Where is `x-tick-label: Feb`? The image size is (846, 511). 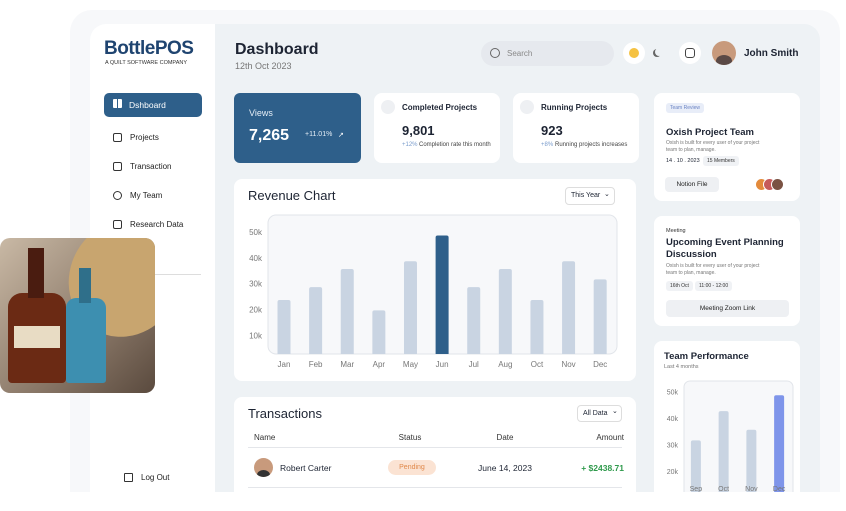 x-tick-label: Feb is located at coordinates (316, 364).